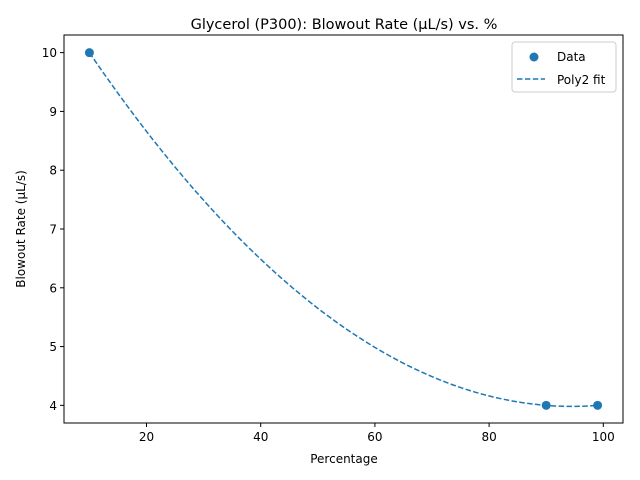 The image size is (640, 480). I want to click on x-tick-label: 60, so click(374, 437).